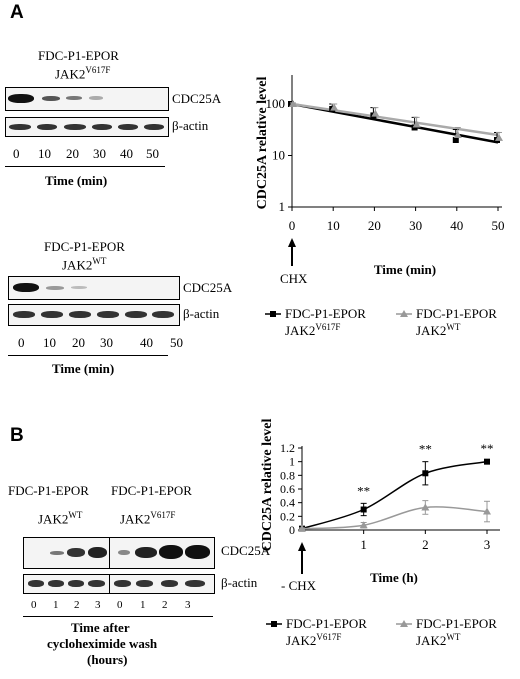 The image size is (520, 679). Describe the element at coordinates (299, 585) in the screenshot. I see `chart-b-arrow-label: - CHX` at that location.